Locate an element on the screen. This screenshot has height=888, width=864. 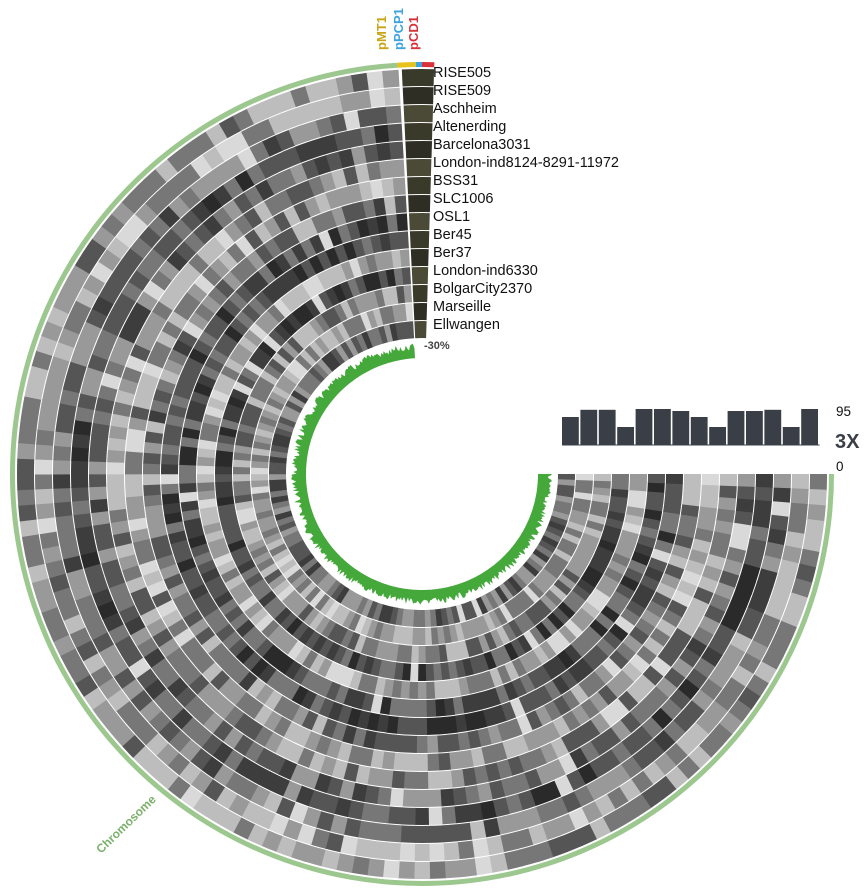
plasmid-segment is located at coordinates (418, 132).